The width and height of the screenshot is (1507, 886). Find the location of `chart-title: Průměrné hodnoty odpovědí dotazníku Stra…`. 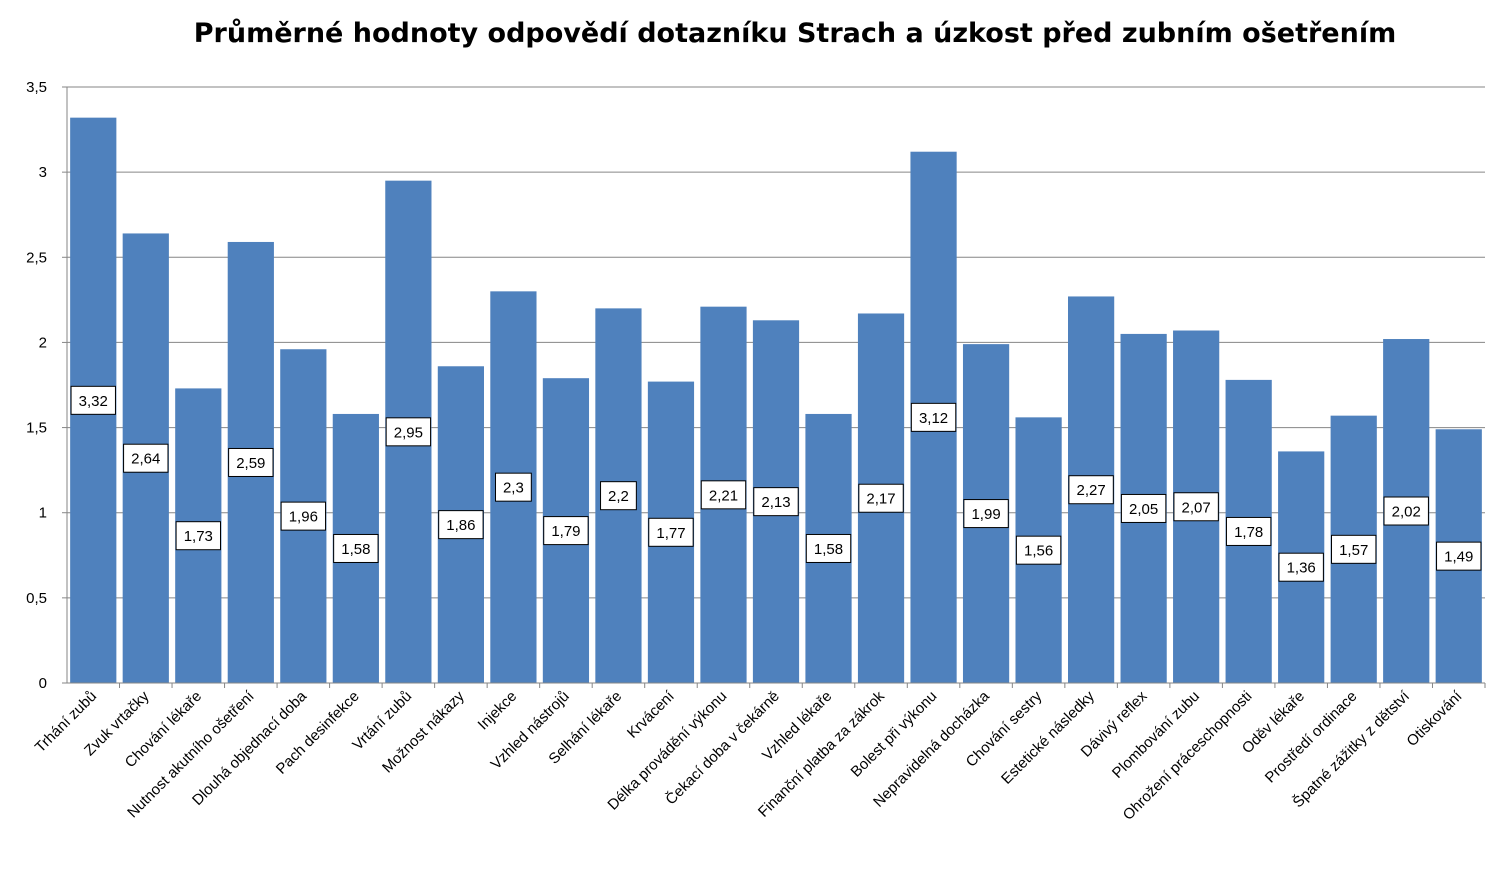

chart-title: Průměrné hodnoty odpovědí dotazníku Stra… is located at coordinates (795, 33).